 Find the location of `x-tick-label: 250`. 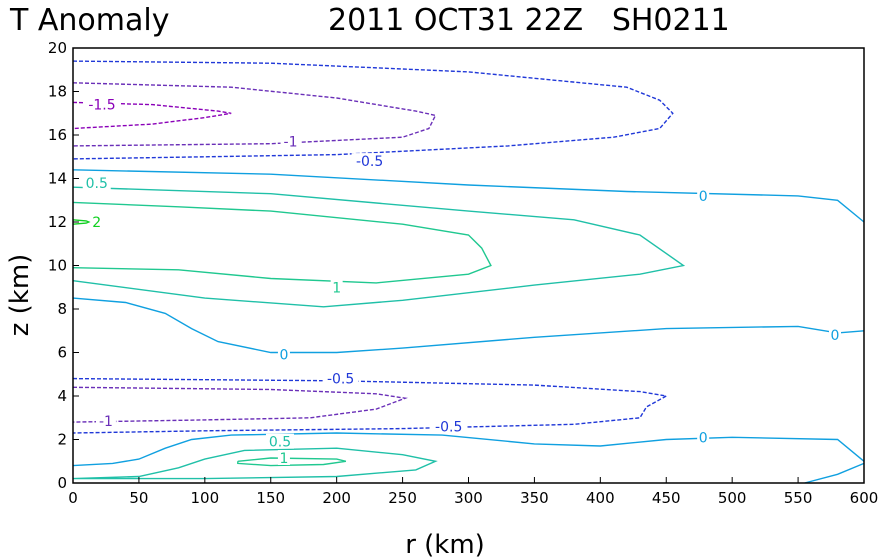

x-tick-label: 250 is located at coordinates (402, 498).